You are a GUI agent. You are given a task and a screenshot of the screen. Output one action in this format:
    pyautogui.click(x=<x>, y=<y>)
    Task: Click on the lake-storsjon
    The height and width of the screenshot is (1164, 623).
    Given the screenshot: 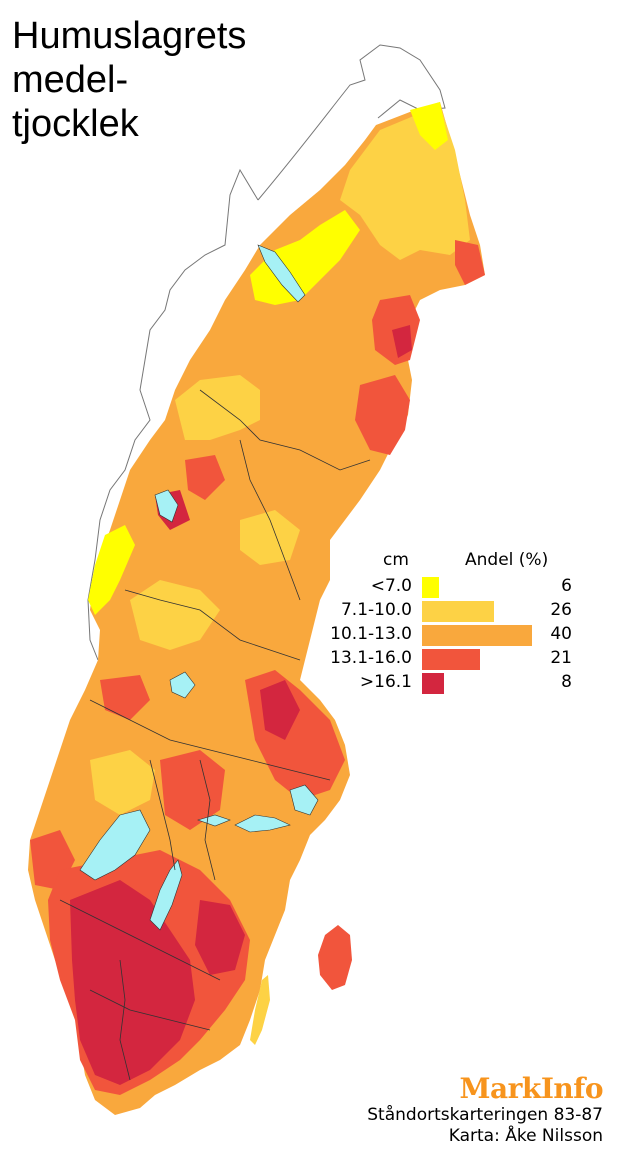 What is the action you would take?
    pyautogui.click(x=166, y=506)
    